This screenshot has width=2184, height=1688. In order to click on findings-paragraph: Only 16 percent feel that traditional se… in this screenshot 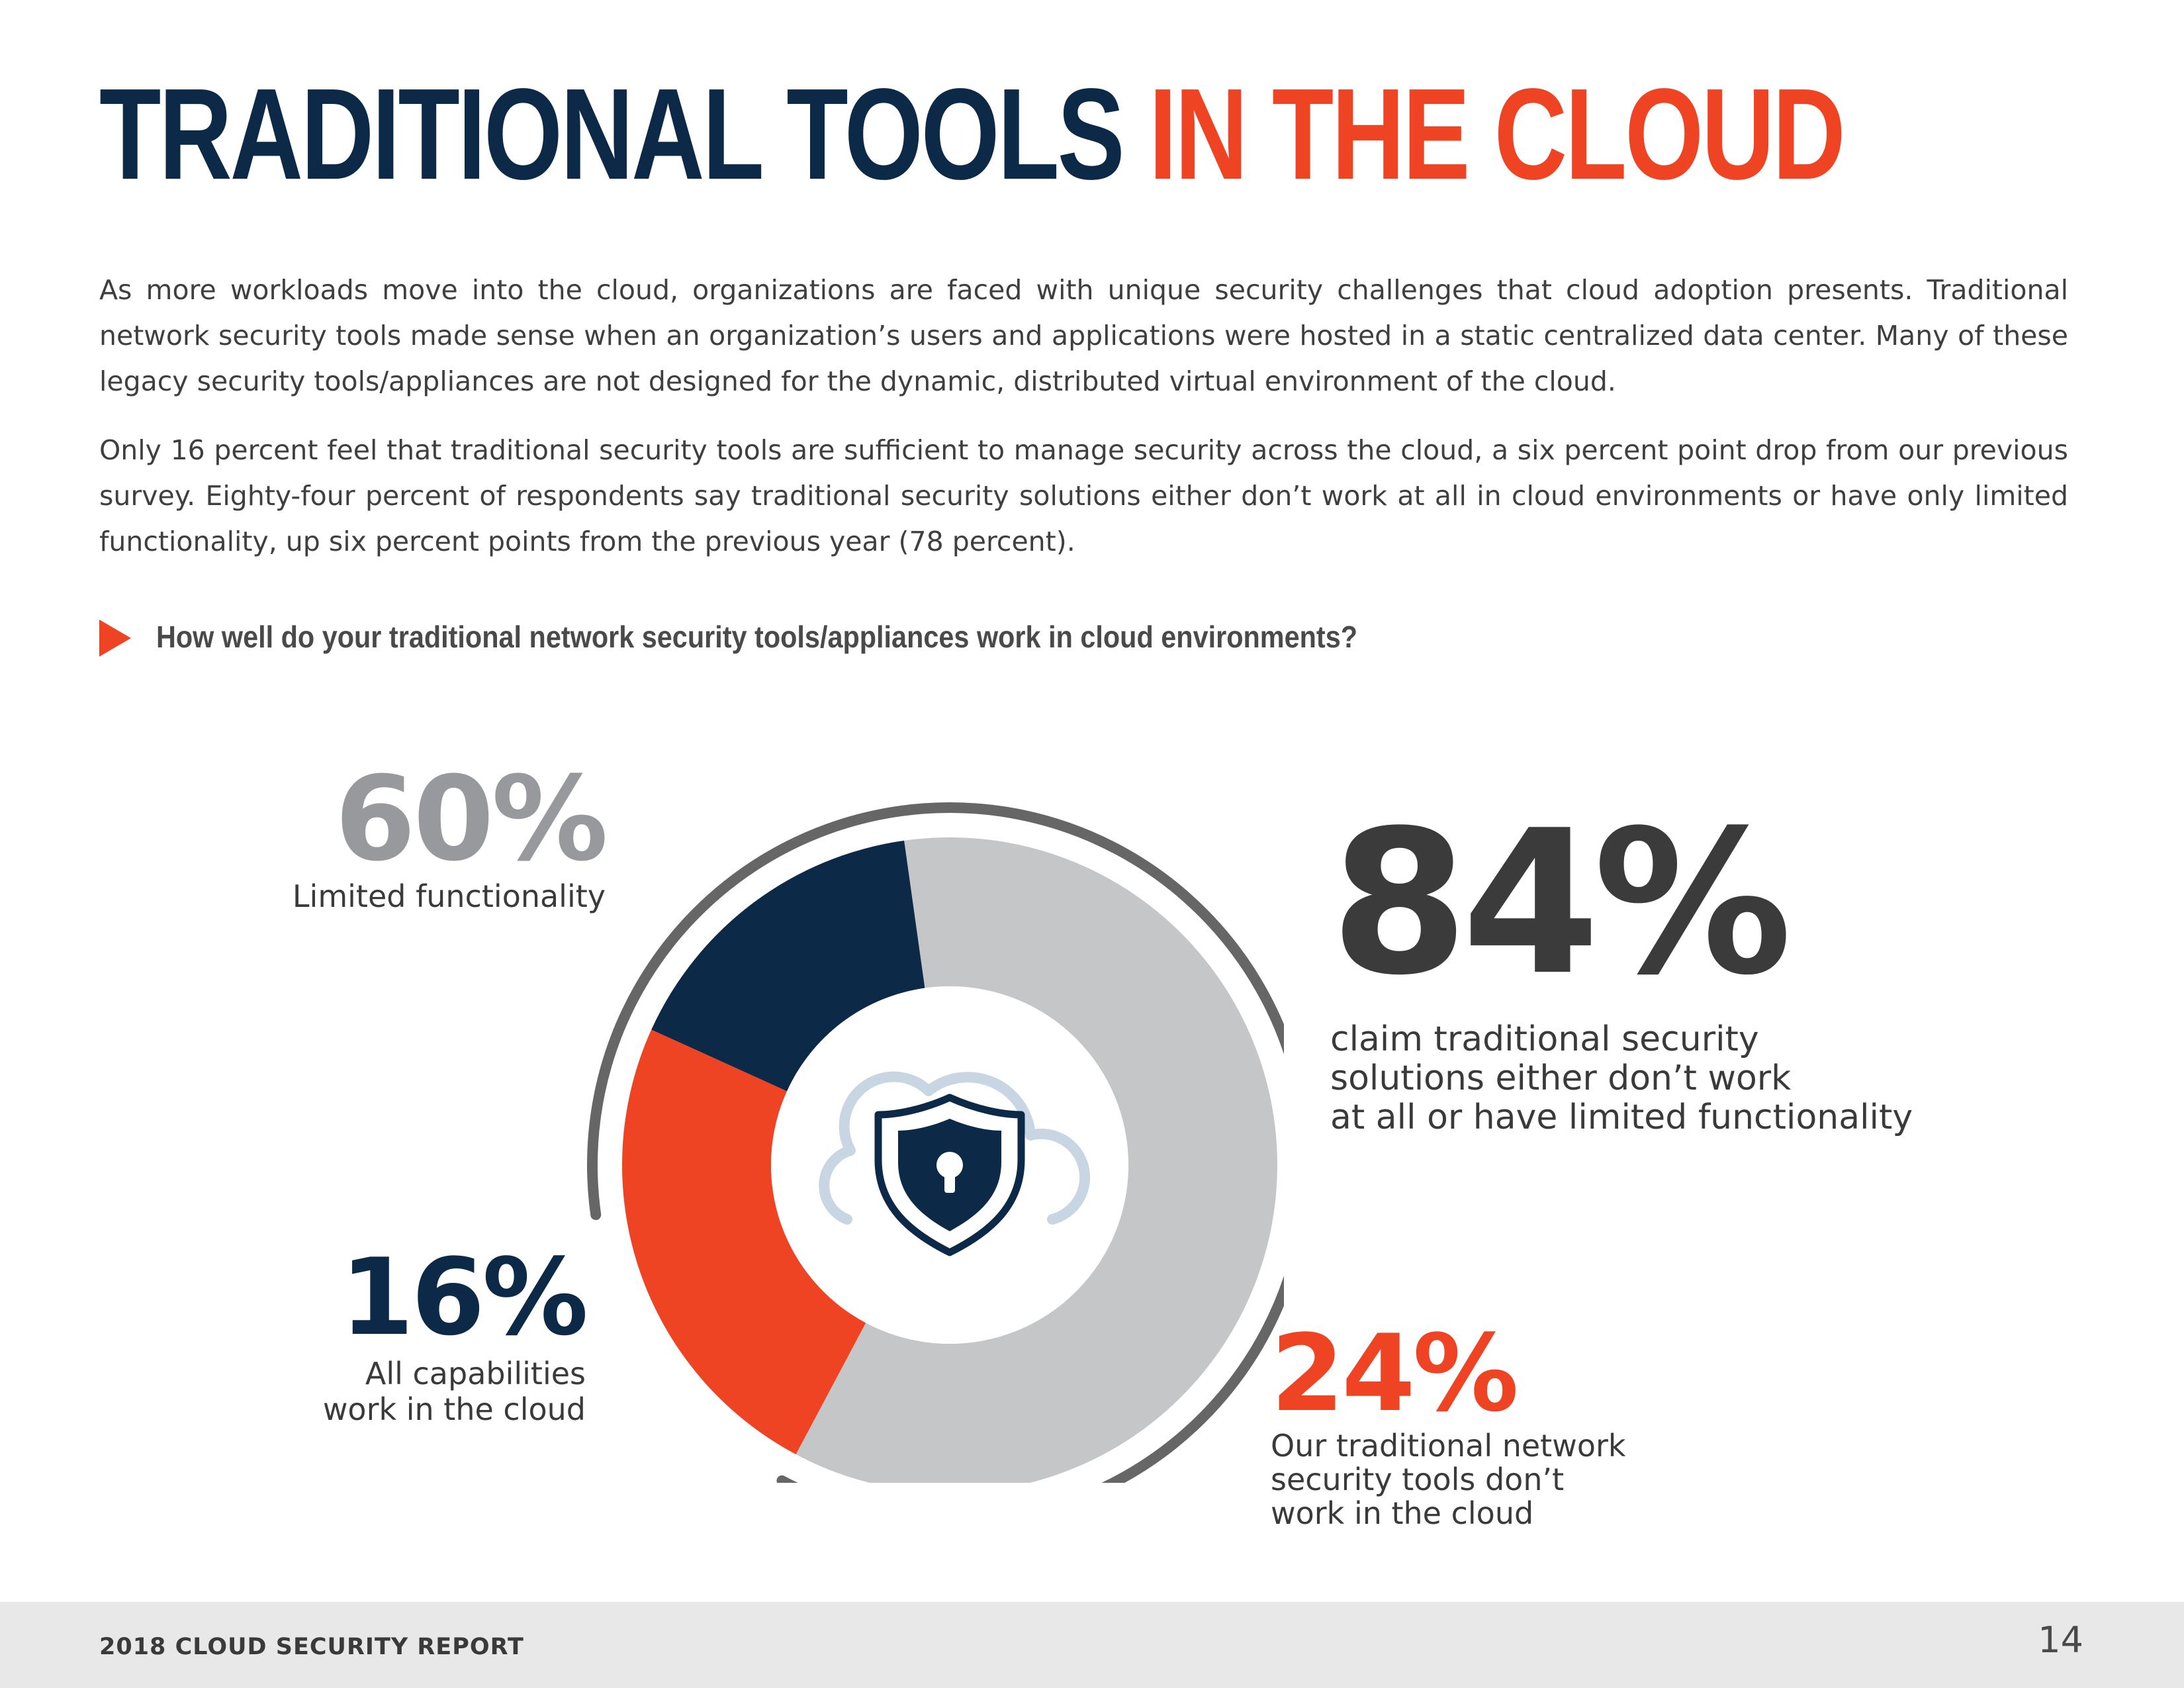, I will do `click(1083, 495)`.